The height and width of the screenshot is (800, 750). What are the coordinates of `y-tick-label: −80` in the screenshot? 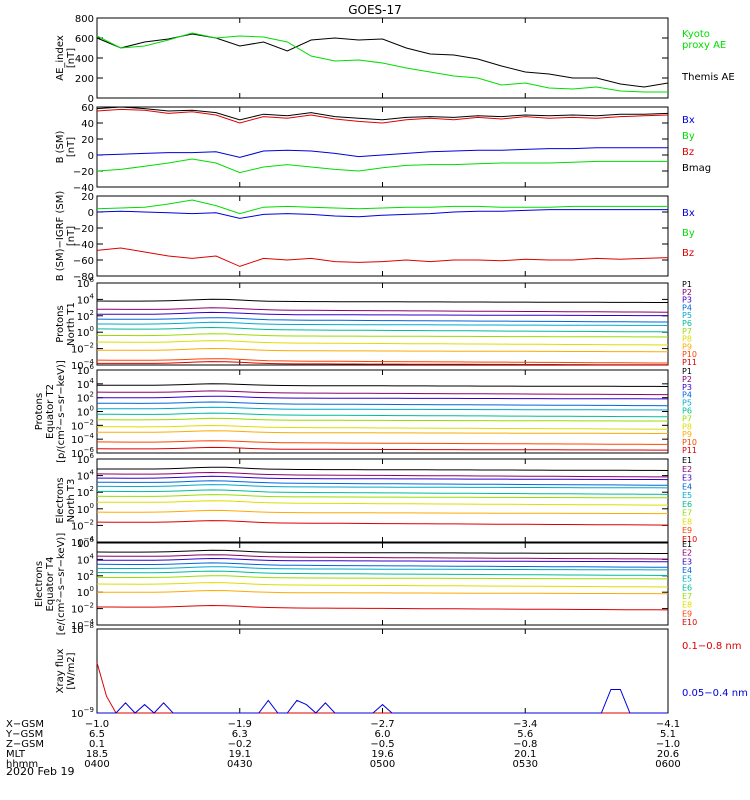 It's located at (83, 277).